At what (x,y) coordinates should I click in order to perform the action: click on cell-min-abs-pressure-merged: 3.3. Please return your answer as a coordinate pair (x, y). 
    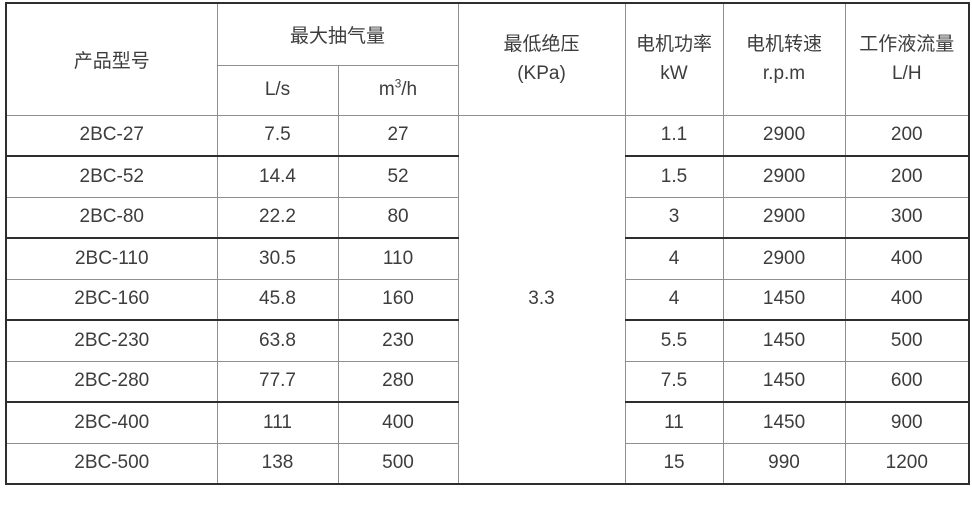
    Looking at the image, I should click on (541, 299).